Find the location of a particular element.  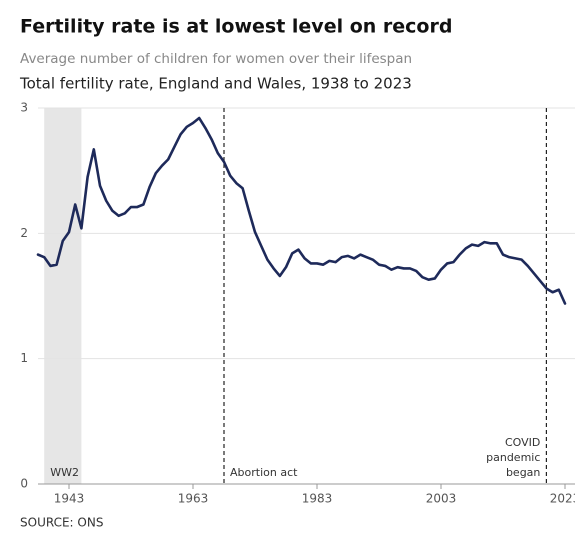

x-tick-label: 1963 is located at coordinates (193, 499).